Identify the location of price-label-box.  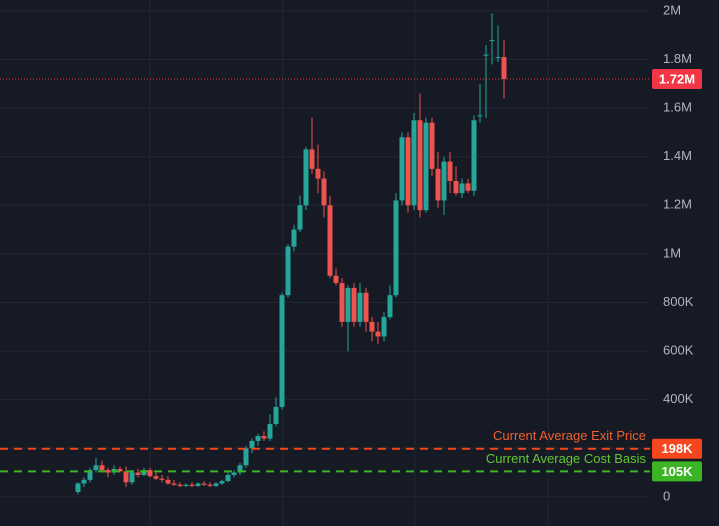
(677, 78).